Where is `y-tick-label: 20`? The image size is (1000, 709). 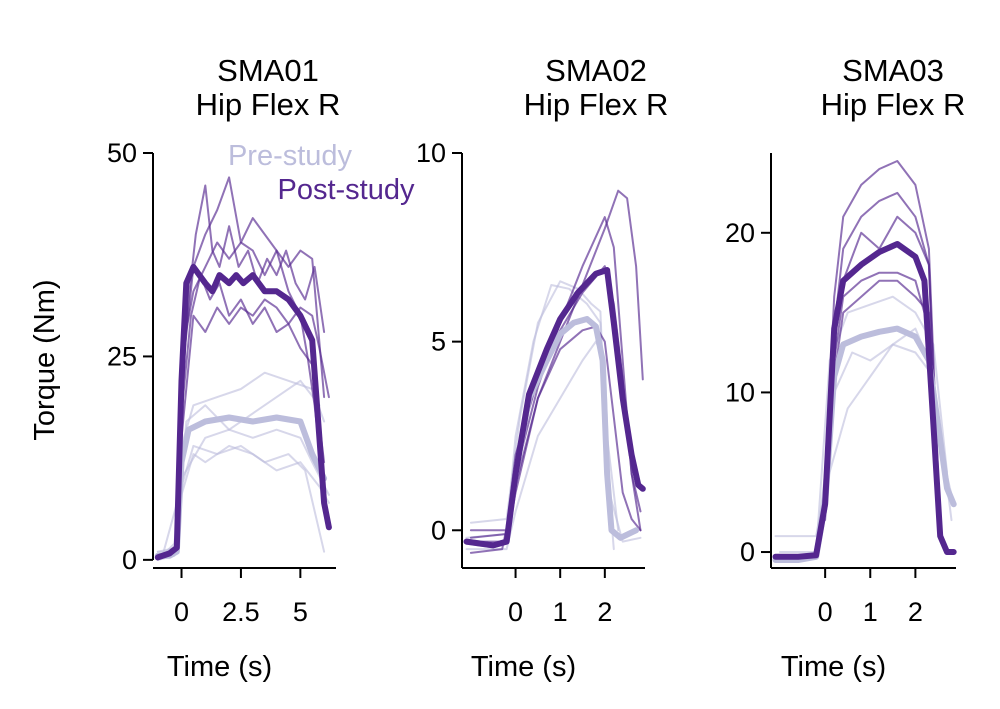 y-tick-label: 20 is located at coordinates (740, 233).